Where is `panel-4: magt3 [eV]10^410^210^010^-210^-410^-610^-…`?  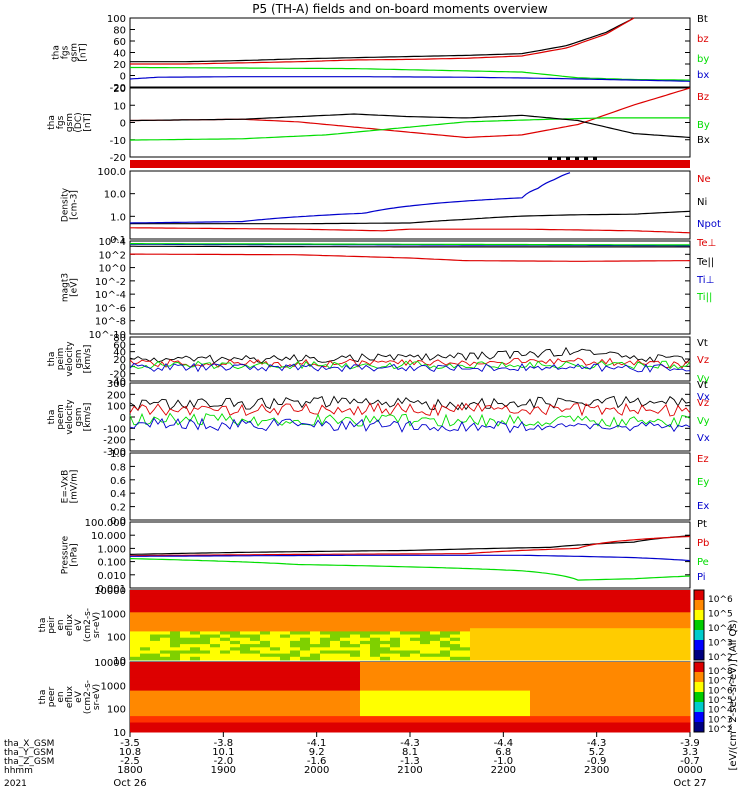
panel-4: magt3 [eV]10^410^210^010^-210^-410^-610^-… is located at coordinates (389, 289).